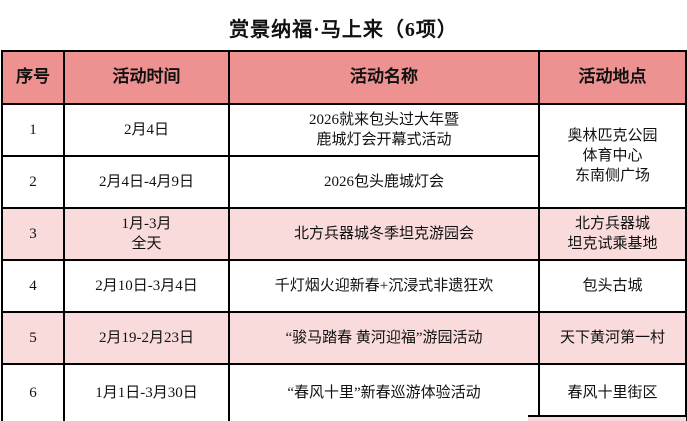 This screenshot has width=687, height=421. I want to click on next-section-partial-row, so click(607, 418).